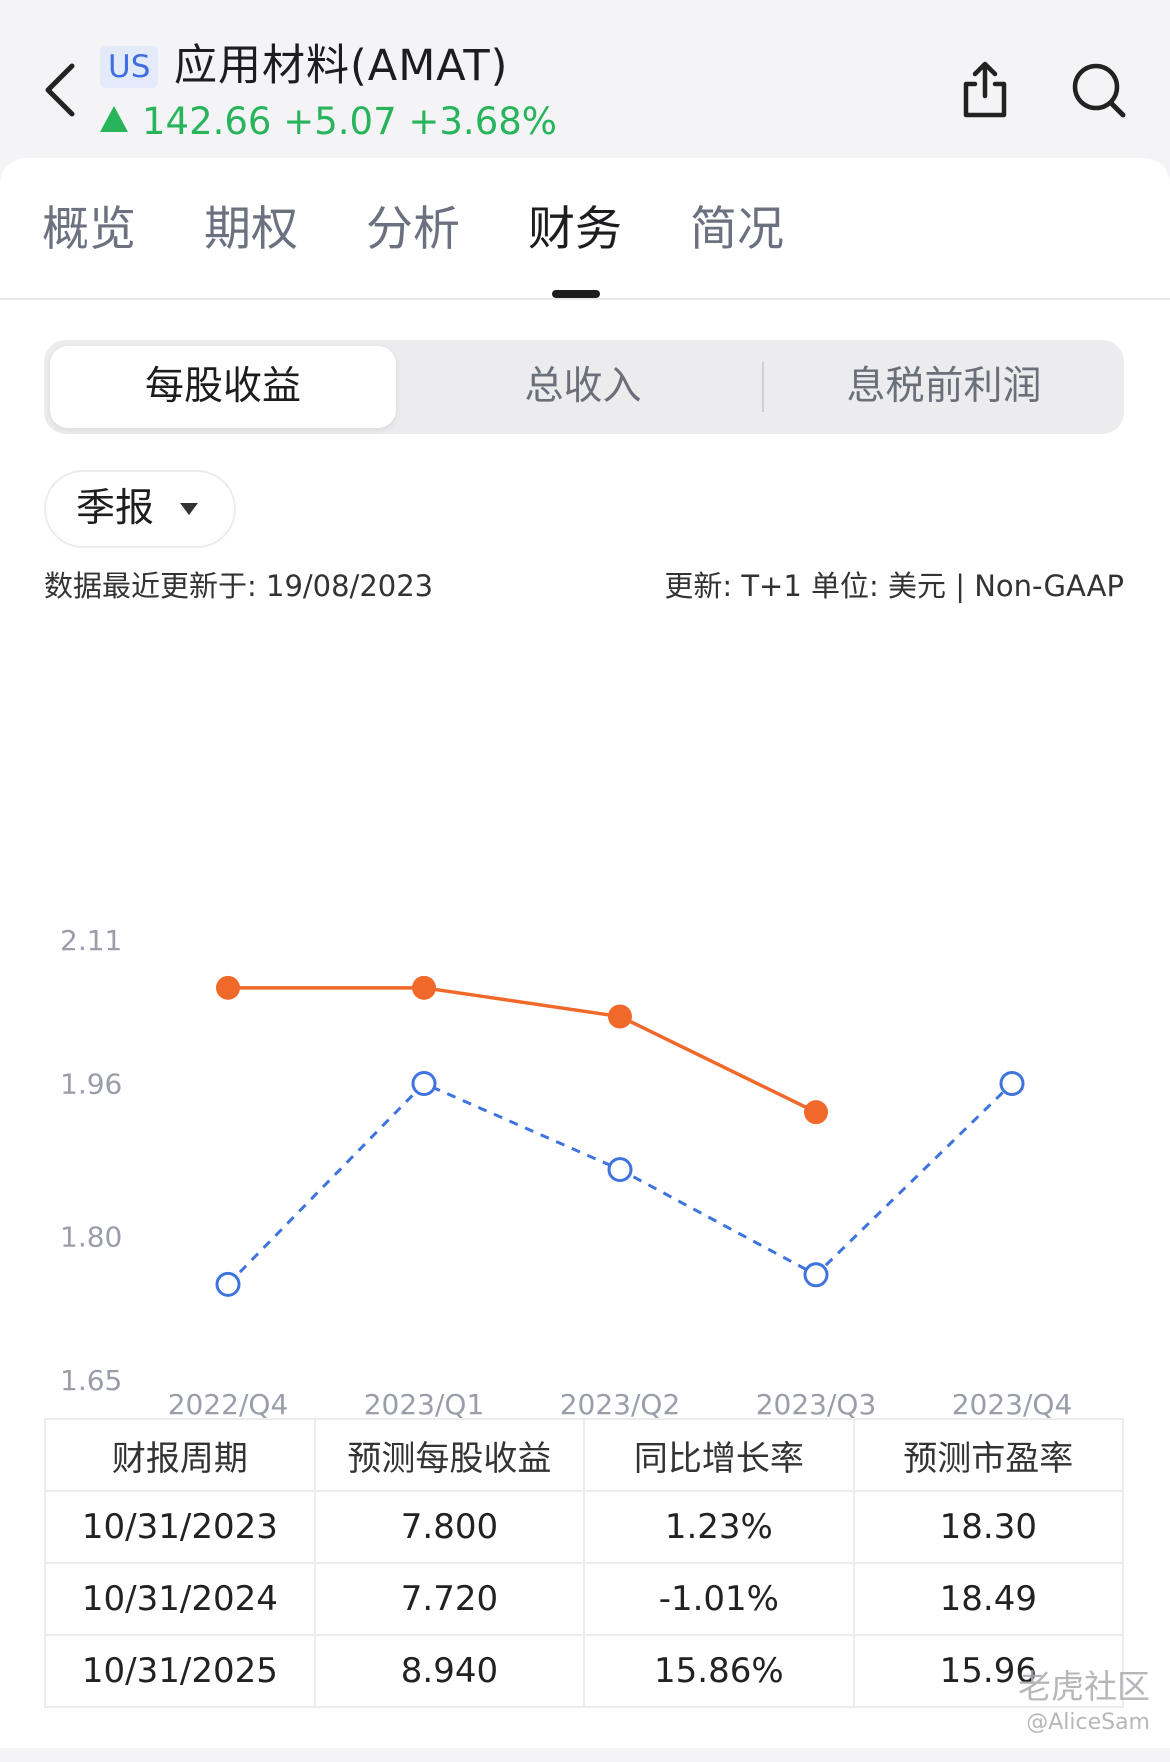  What do you see at coordinates (449, 1527) in the screenshot?
I see `table-cell: 7.800` at bounding box center [449, 1527].